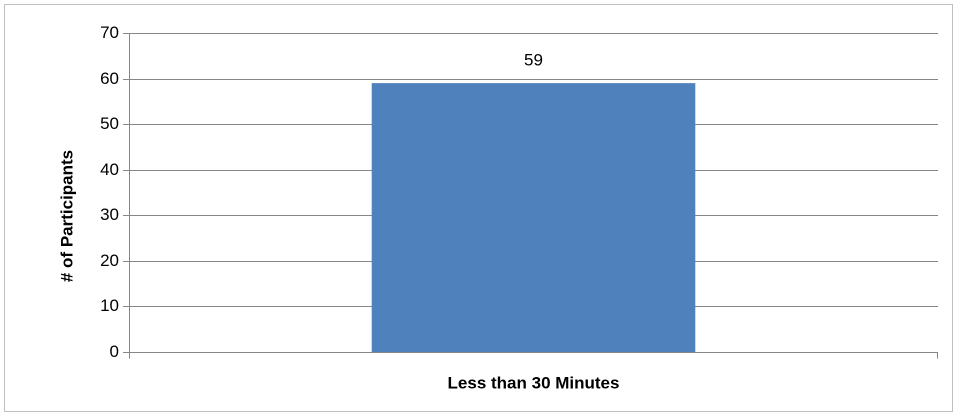  What do you see at coordinates (533, 60) in the screenshot?
I see `data-label: 59` at bounding box center [533, 60].